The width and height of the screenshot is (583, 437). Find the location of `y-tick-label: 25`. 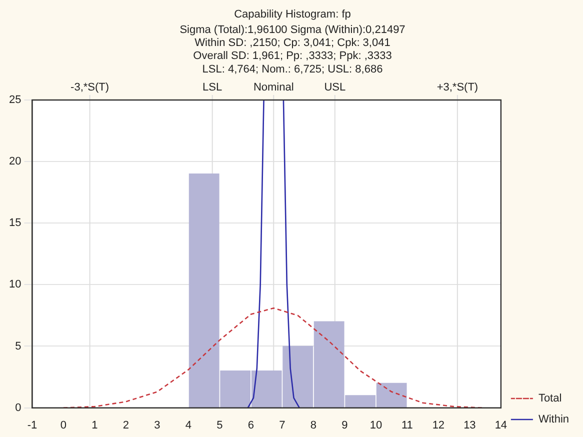

y-tick-label: 25 is located at coordinates (15, 100).